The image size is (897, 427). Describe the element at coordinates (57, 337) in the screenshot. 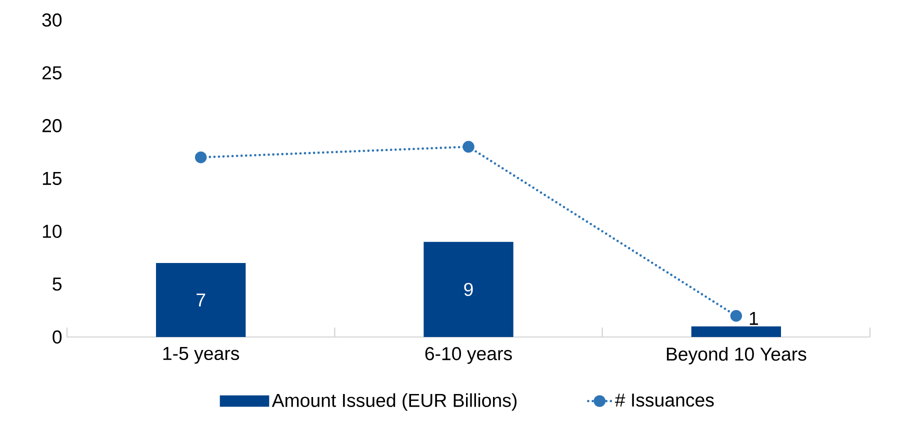

I see `y-tick-label: 0` at that location.